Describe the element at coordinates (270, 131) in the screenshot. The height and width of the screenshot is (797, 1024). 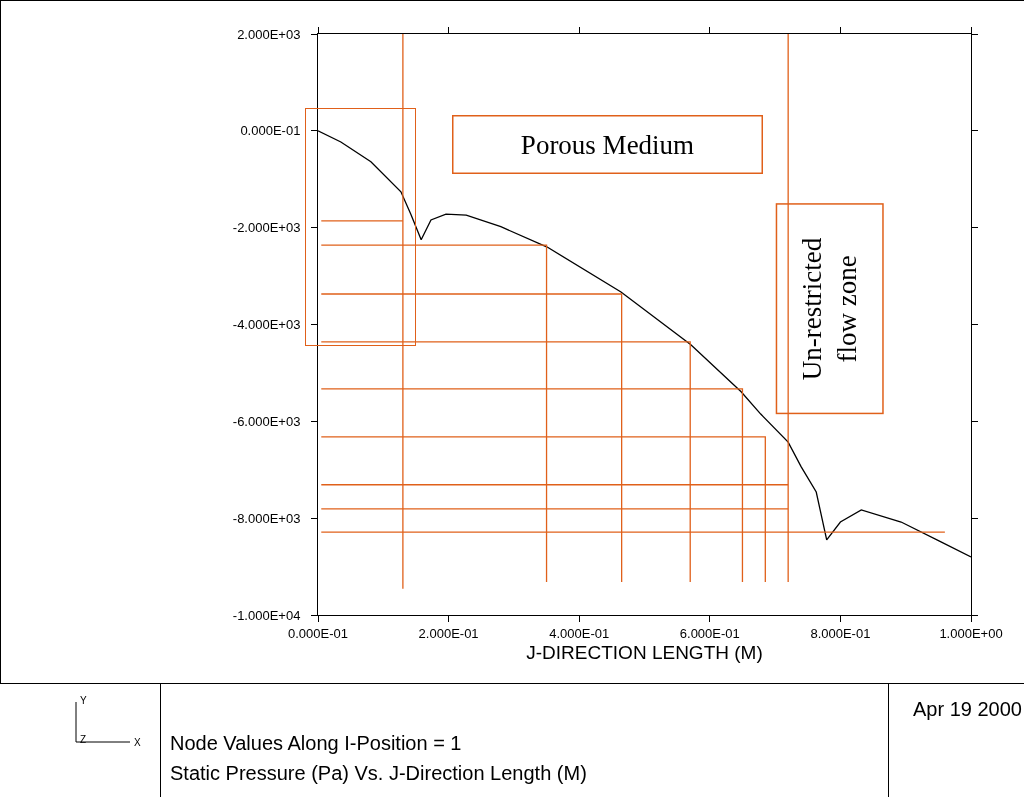
I see `y-tick-label: 0.000E-01` at that location.